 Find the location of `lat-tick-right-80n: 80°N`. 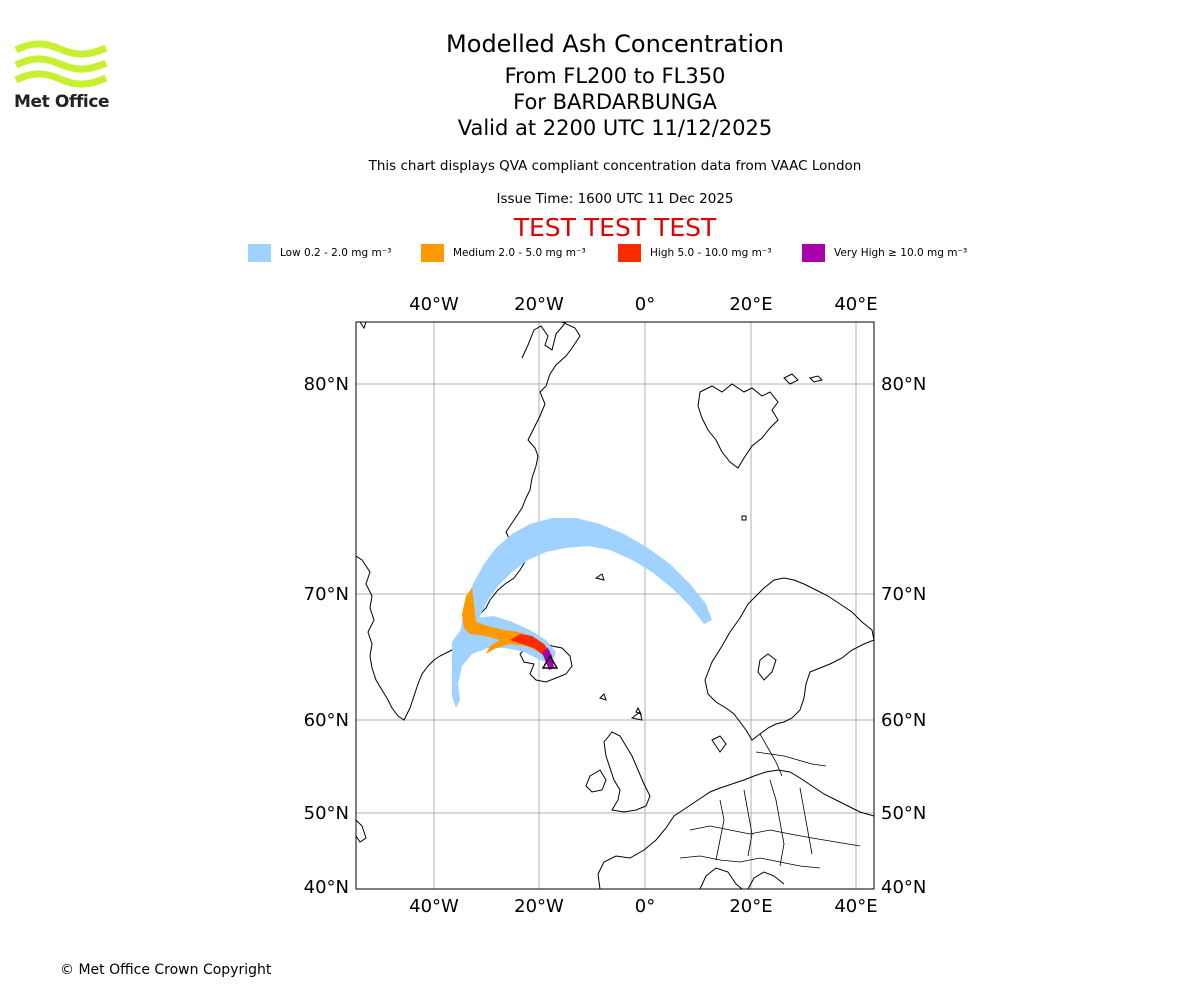

lat-tick-right-80n: 80°N is located at coordinates (903, 384).